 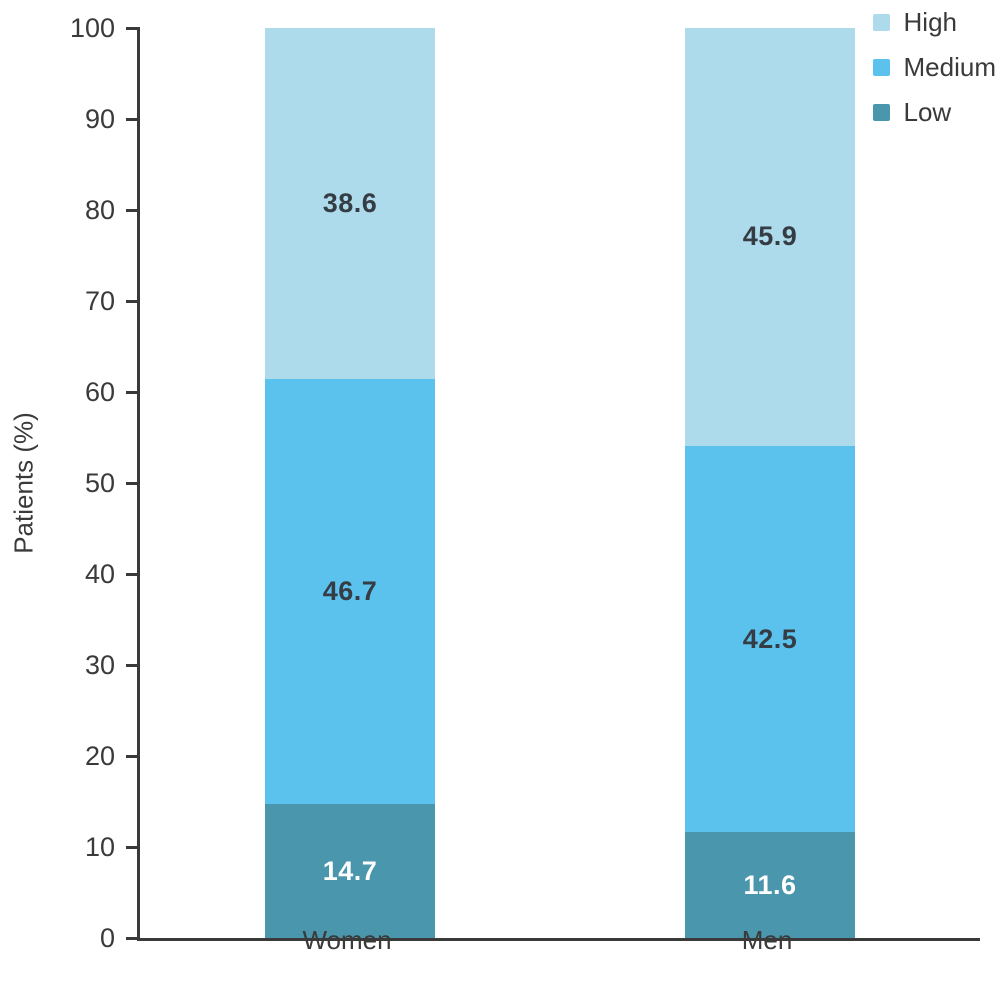 I want to click on y-tick-label-80: 80, so click(x=99, y=210).